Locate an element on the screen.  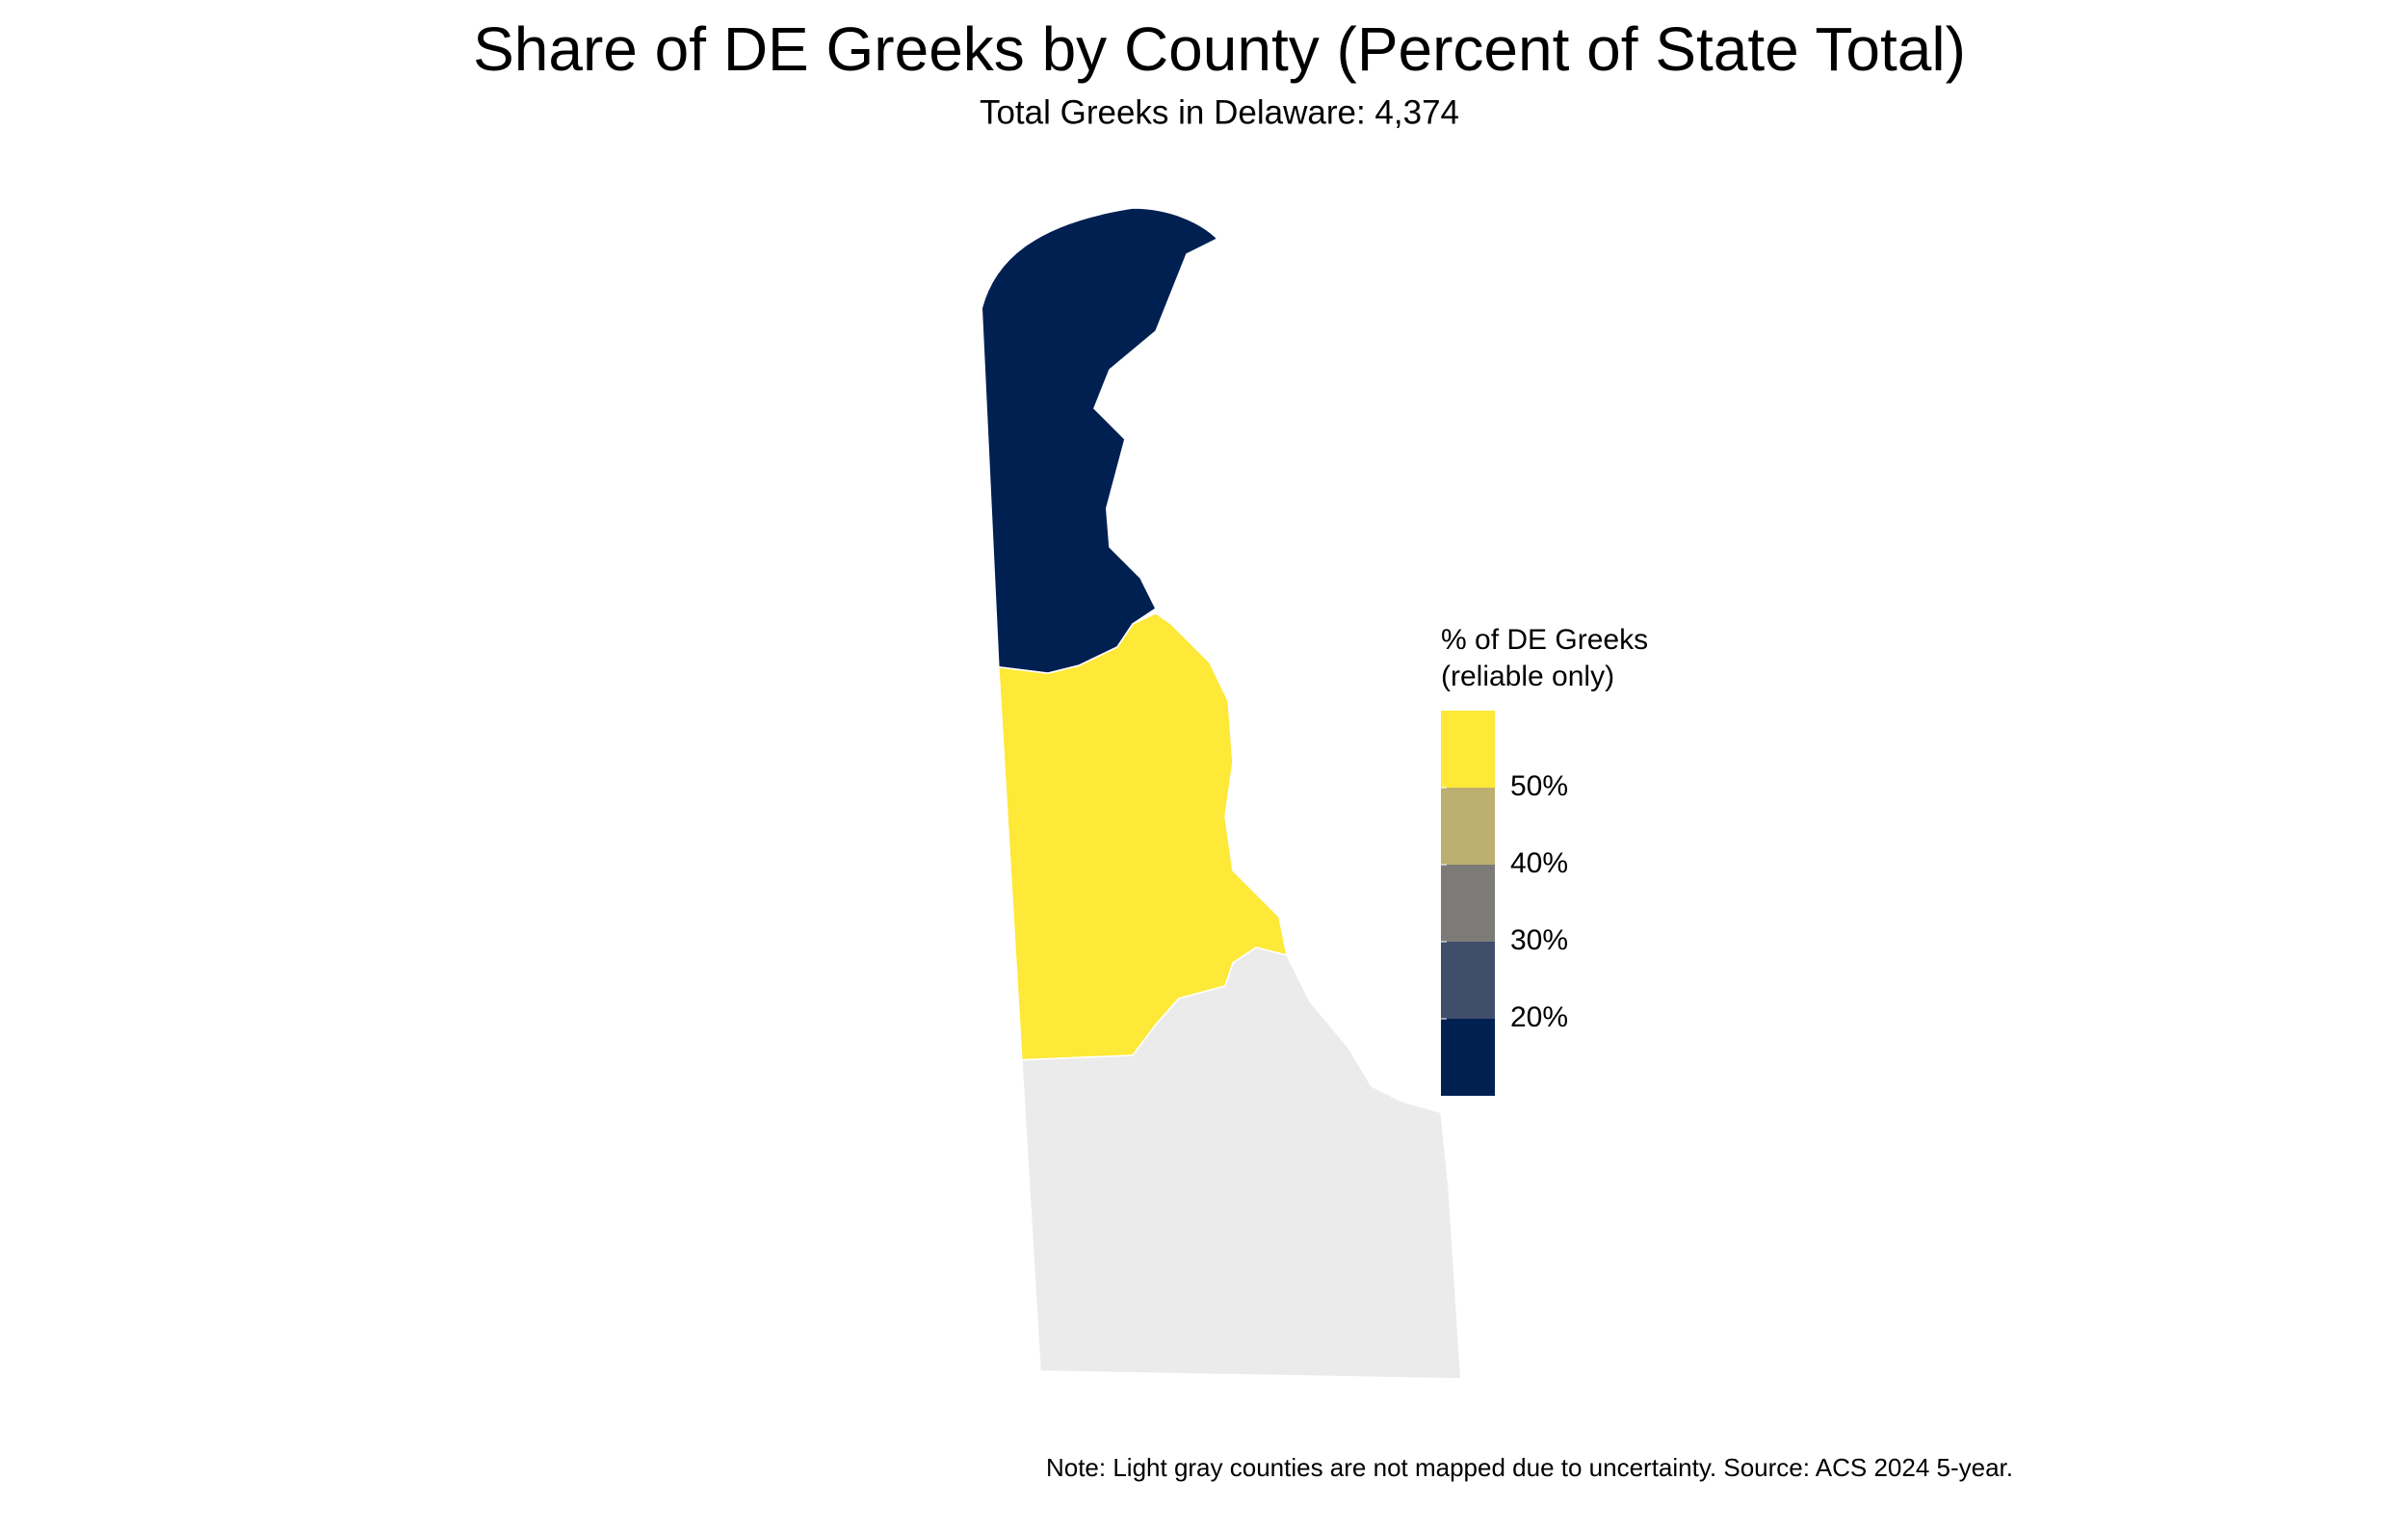
legend-tick-label: 30% is located at coordinates (1539, 940).